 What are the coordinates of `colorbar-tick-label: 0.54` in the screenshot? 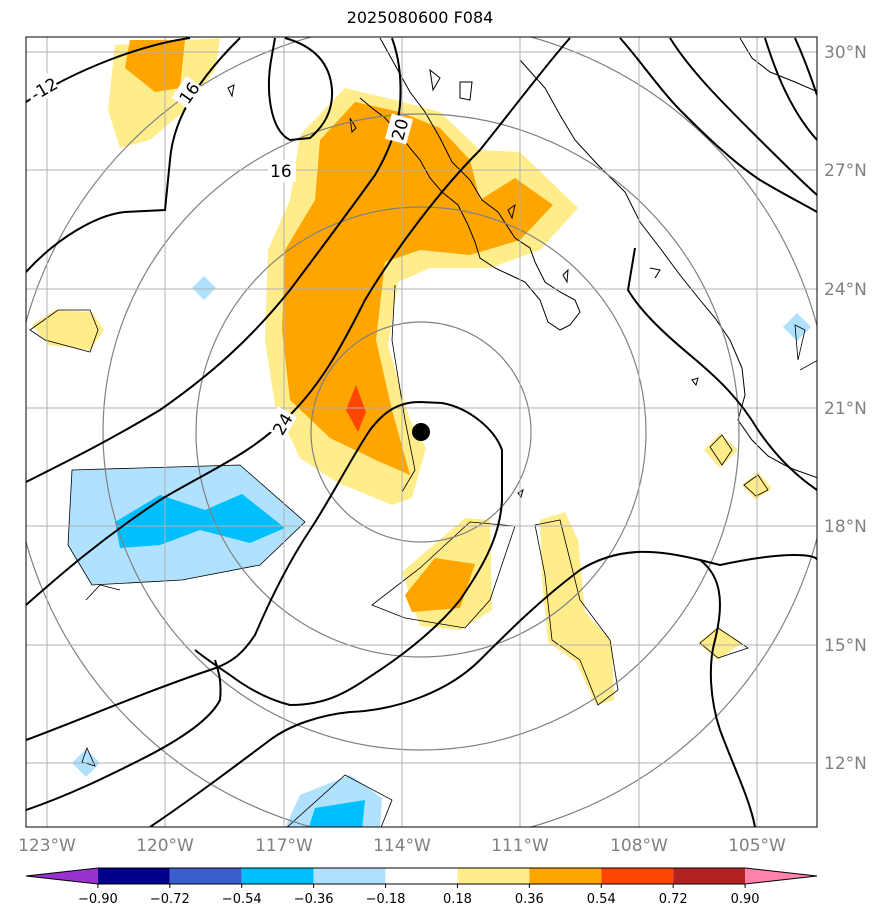 It's located at (601, 899).